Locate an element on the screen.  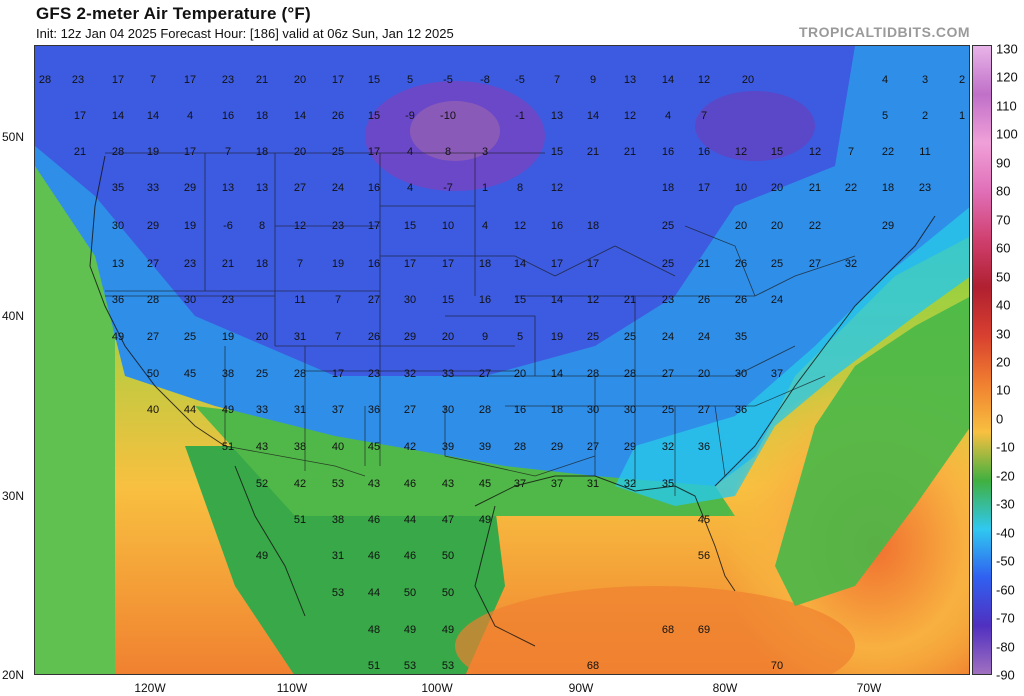
temperature-value: 68 is located at coordinates (593, 666).